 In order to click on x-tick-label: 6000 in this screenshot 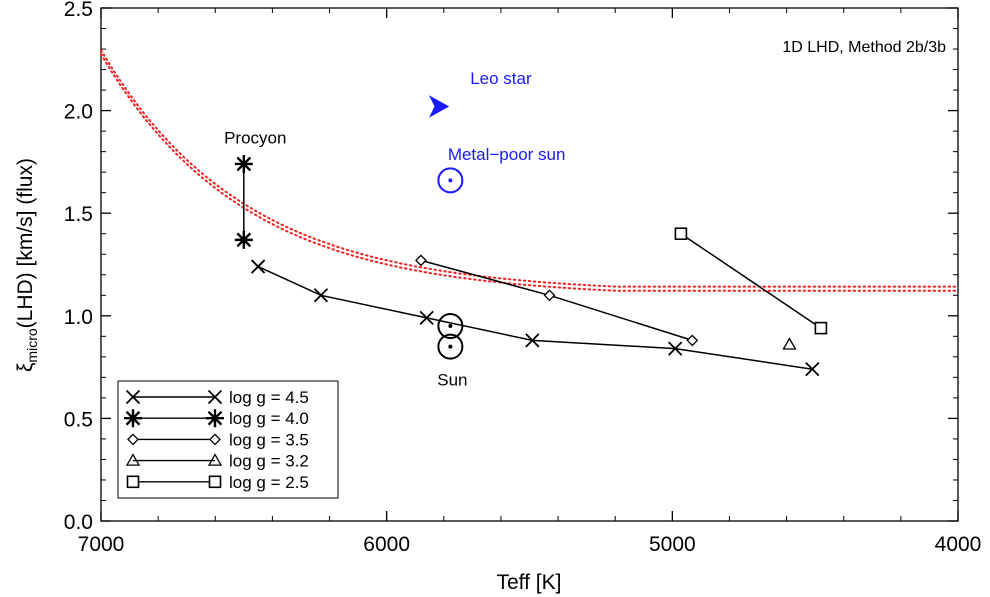, I will do `click(386, 544)`.